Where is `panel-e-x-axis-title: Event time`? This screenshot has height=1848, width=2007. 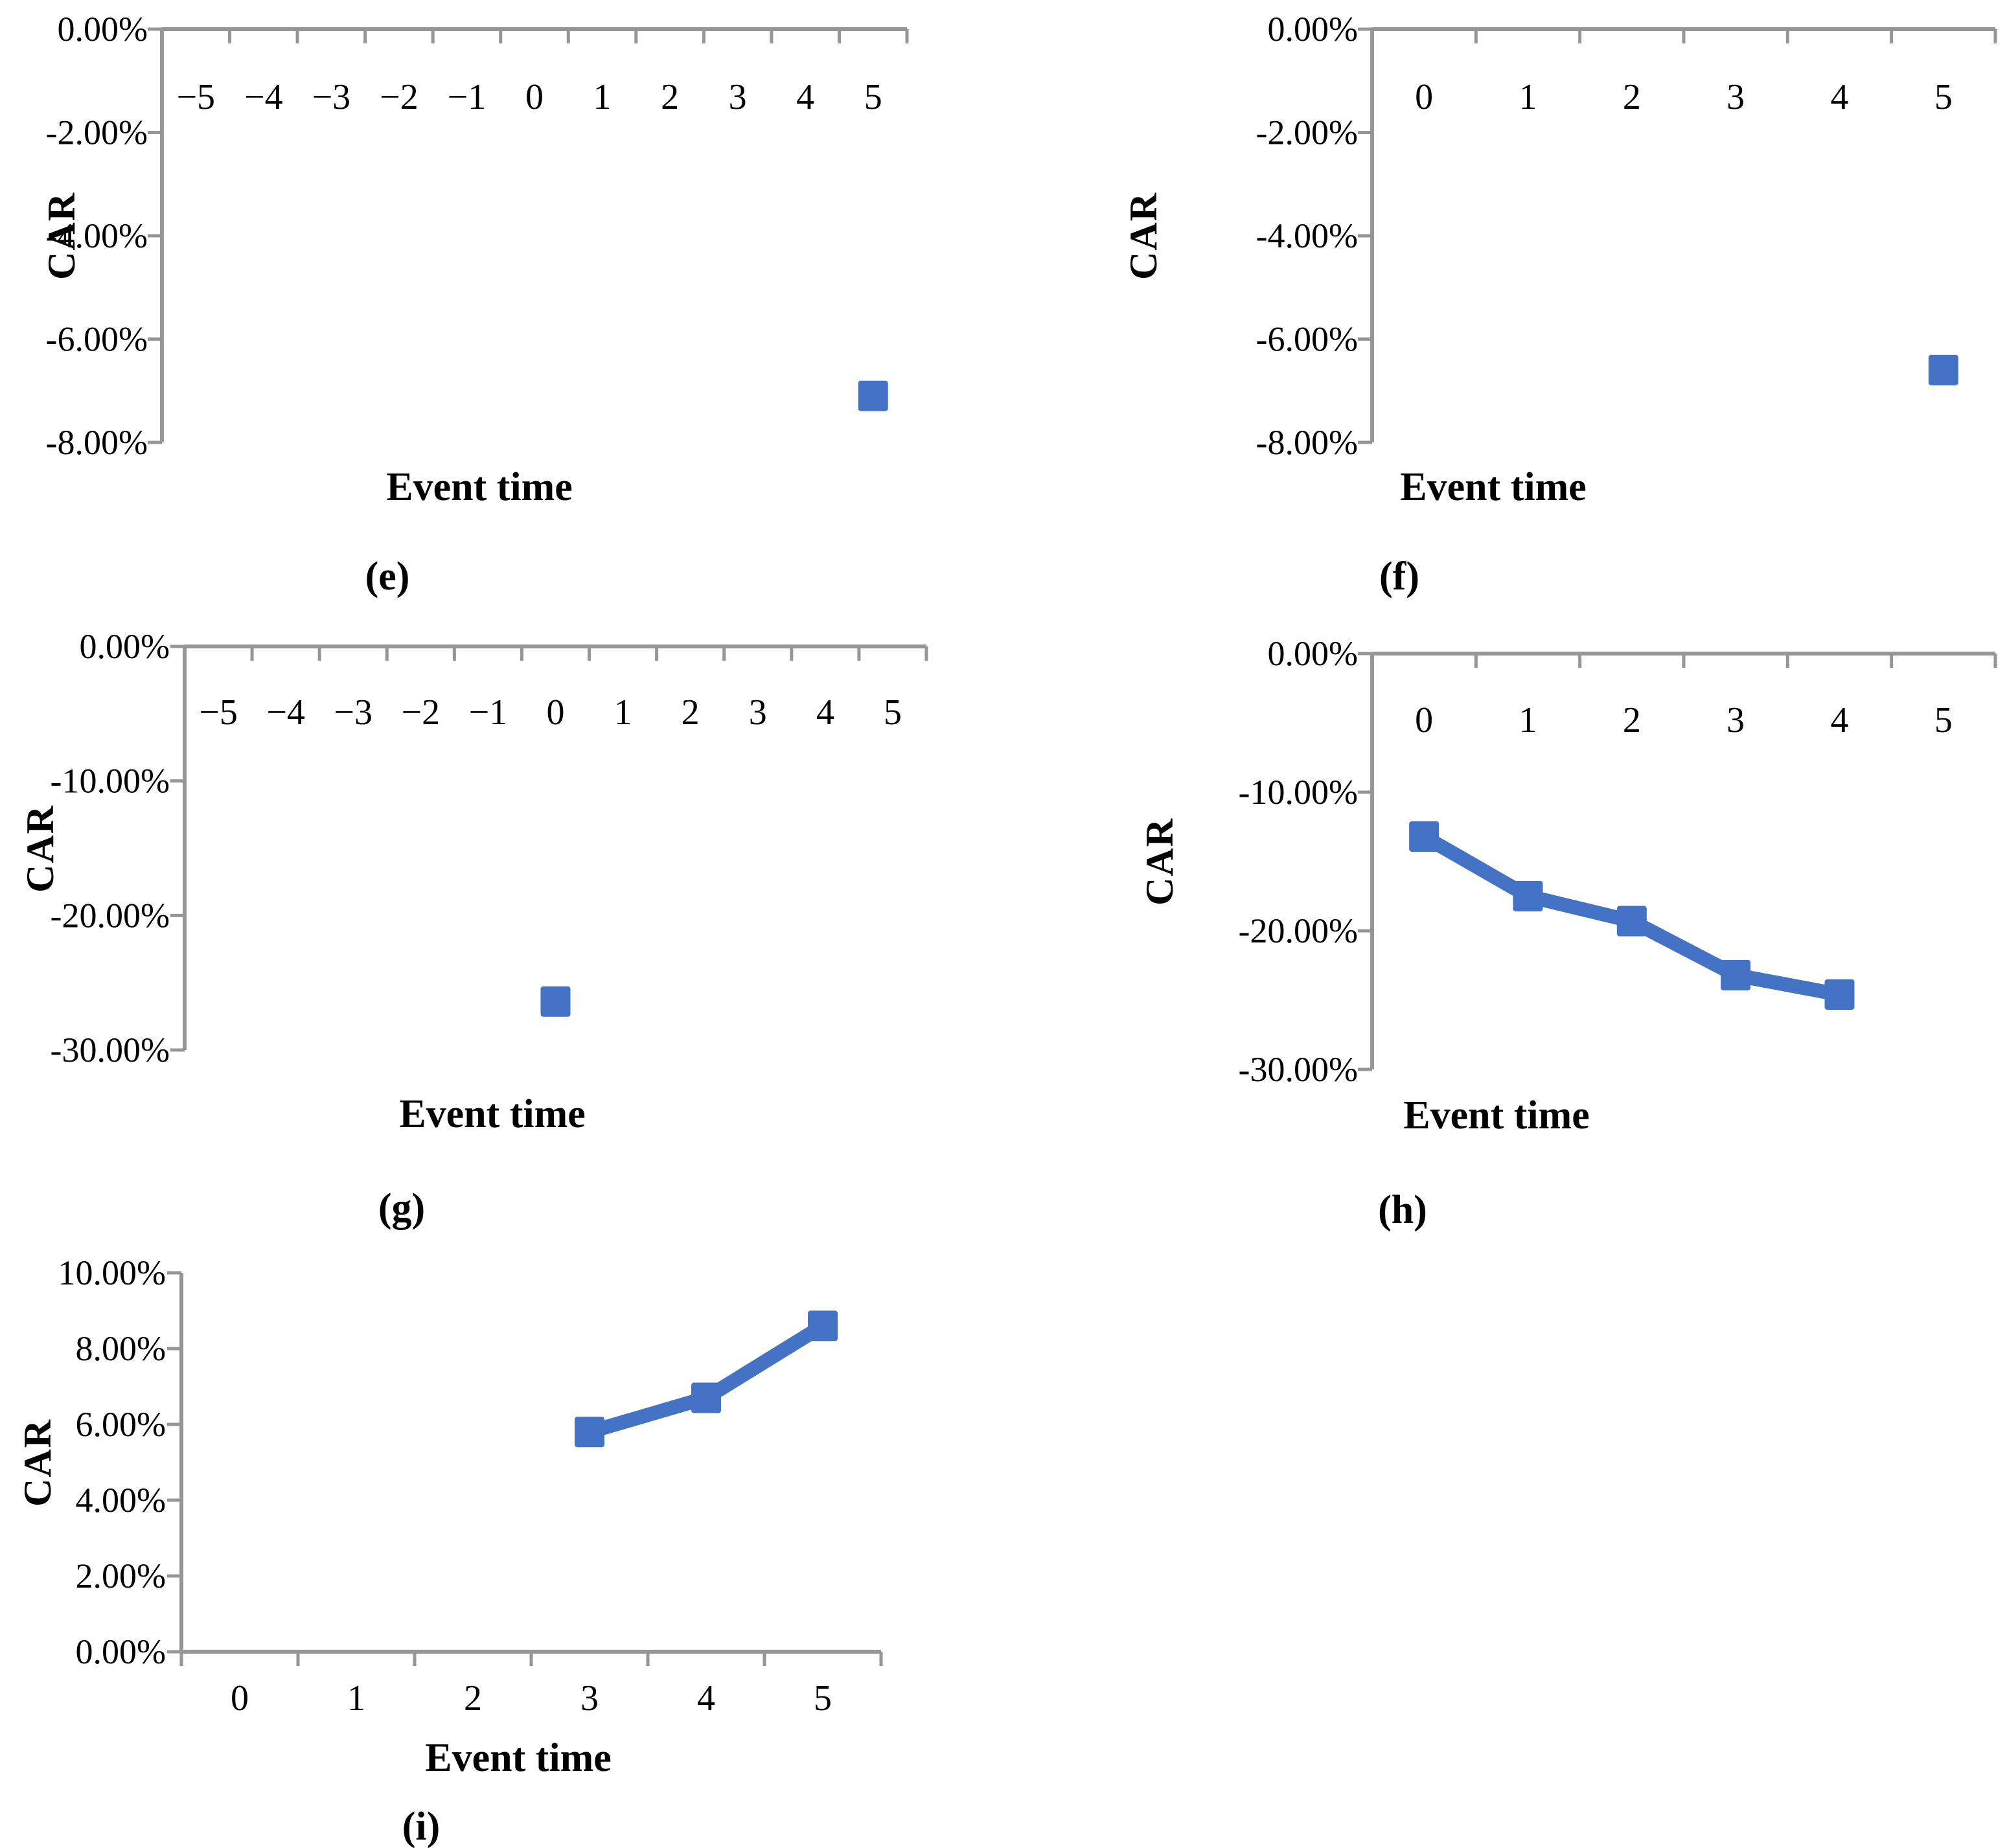
panel-e-x-axis-title: Event time is located at coordinates (479, 487).